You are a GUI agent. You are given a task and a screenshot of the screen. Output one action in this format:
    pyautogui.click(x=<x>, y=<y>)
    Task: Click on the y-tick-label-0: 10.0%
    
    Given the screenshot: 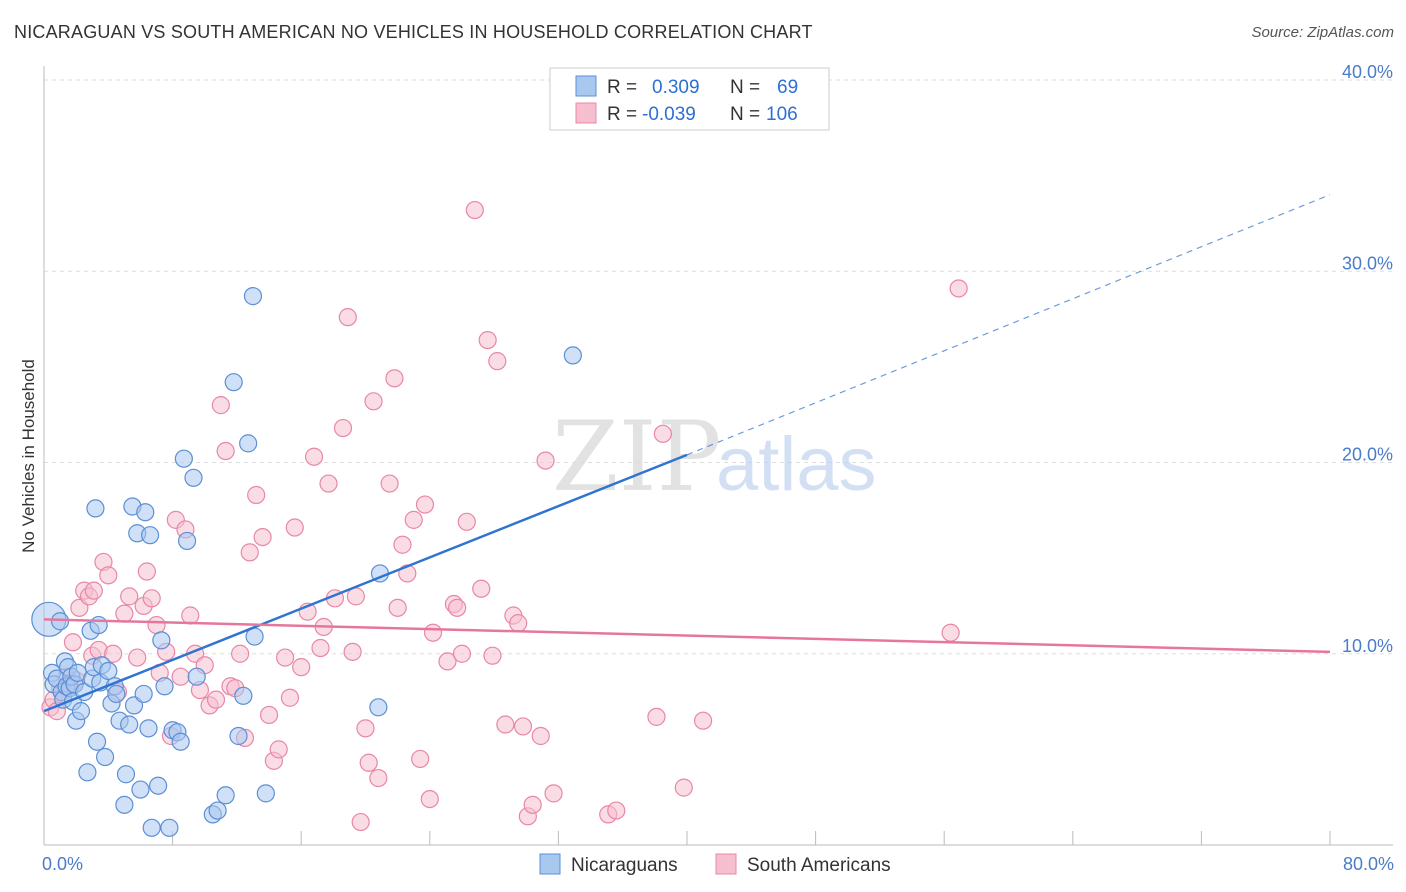 What is the action you would take?
    pyautogui.click(x=1367, y=646)
    